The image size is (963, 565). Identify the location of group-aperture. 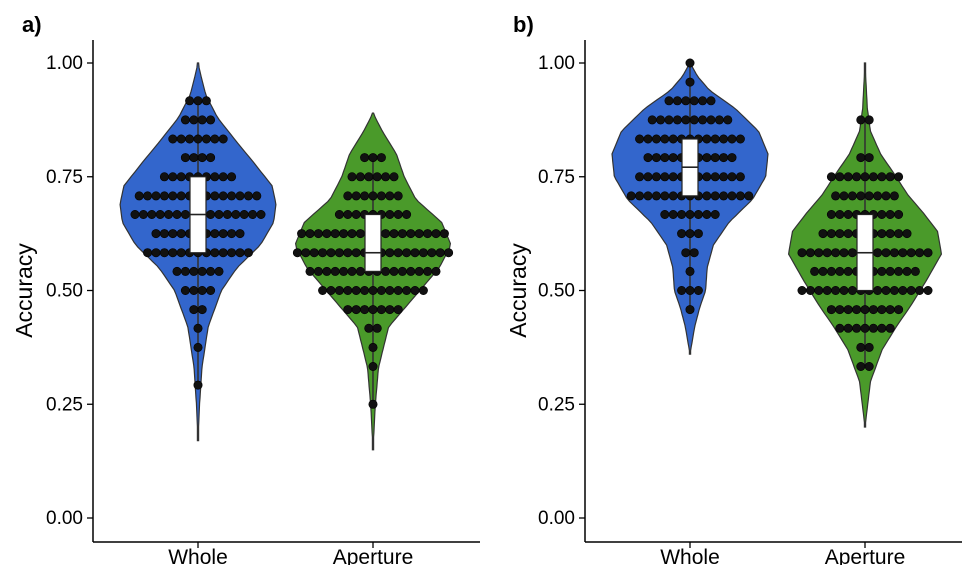
(865, 245).